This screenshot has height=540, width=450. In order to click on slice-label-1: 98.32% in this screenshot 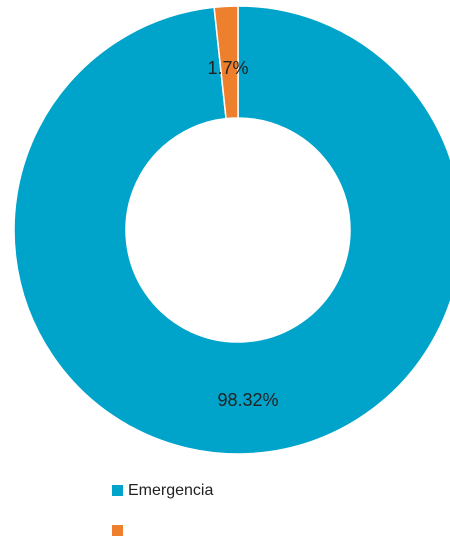, I will do `click(247, 400)`.